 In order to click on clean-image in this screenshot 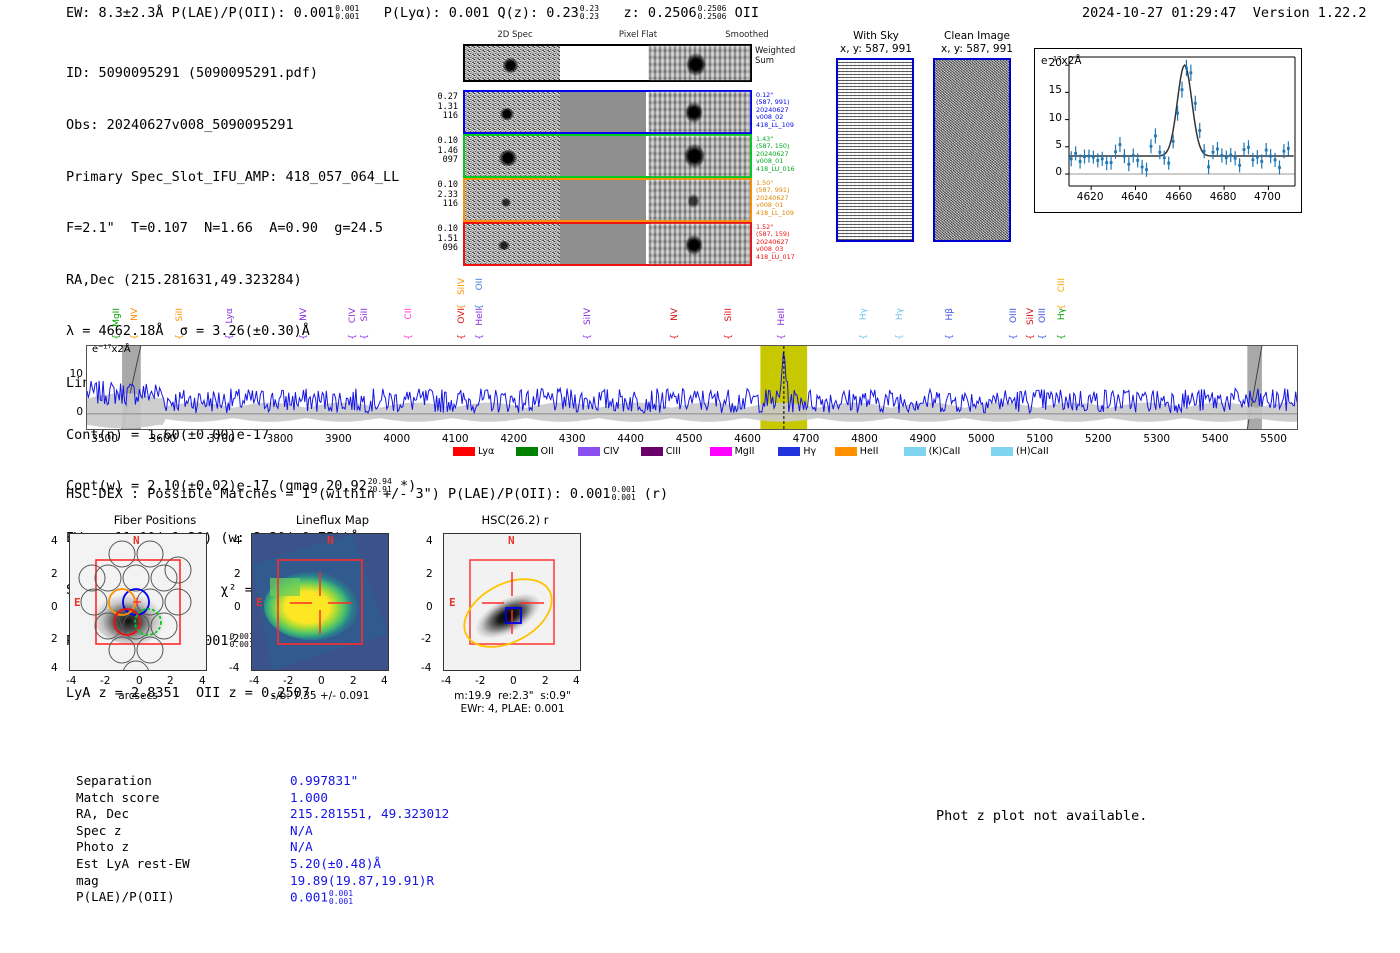, I will do `click(972, 150)`.